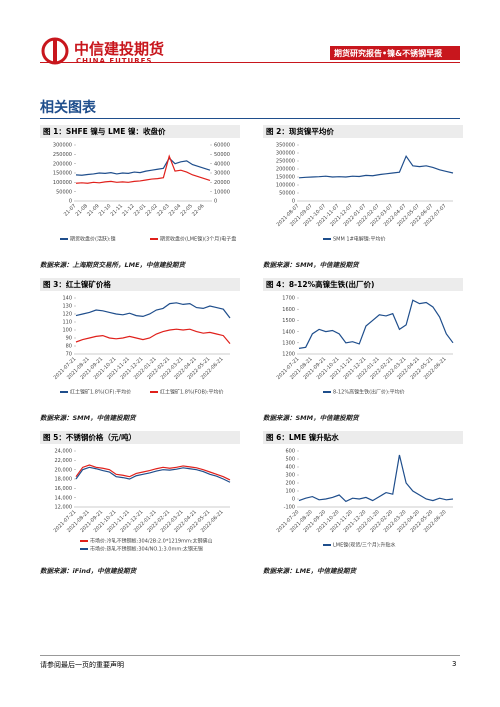 The height and width of the screenshot is (707, 500). I want to click on logo-icon, so click(55, 51).